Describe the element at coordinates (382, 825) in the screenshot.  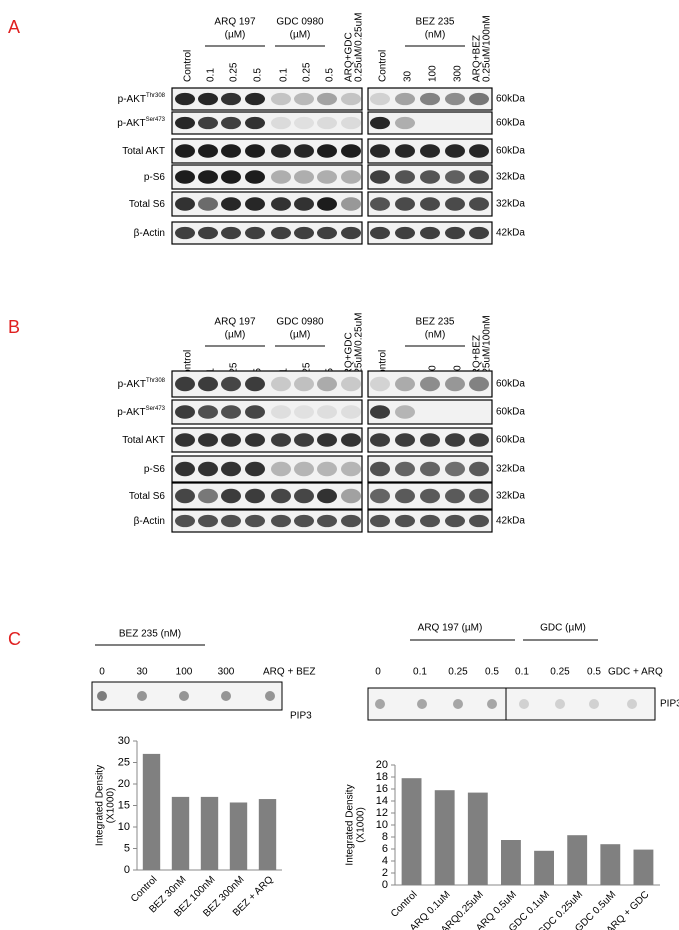
I see `y-tick-label: 10` at that location.